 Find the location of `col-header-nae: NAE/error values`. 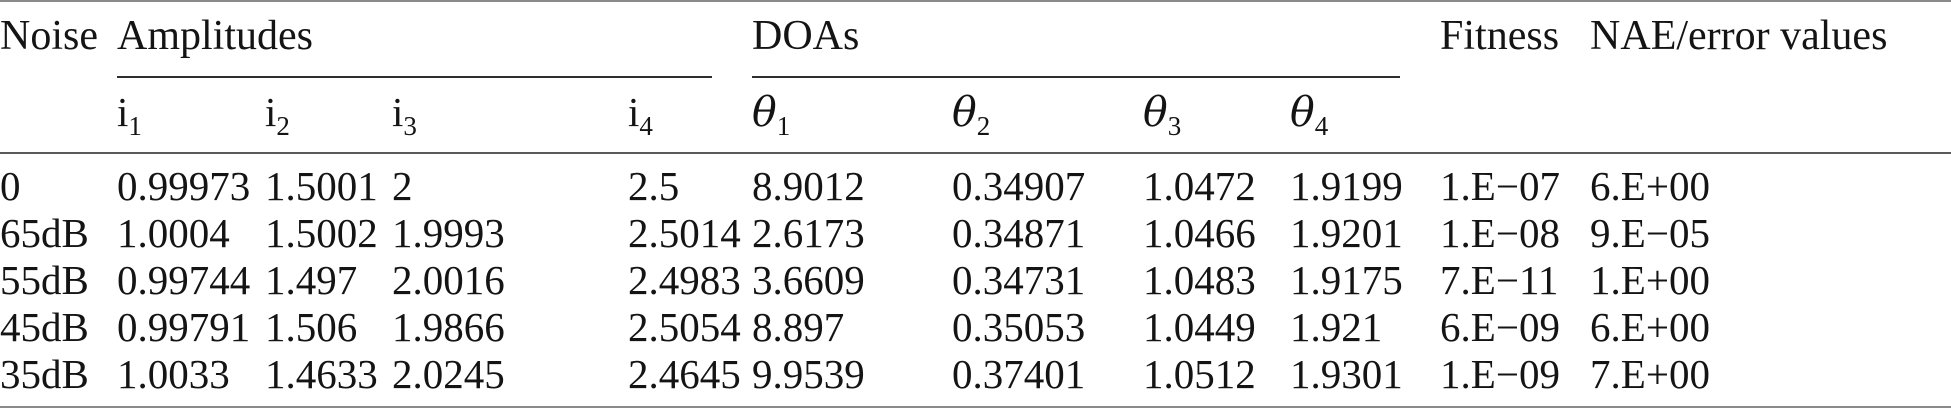

col-header-nae: NAE/error values is located at coordinates (1770, 77).